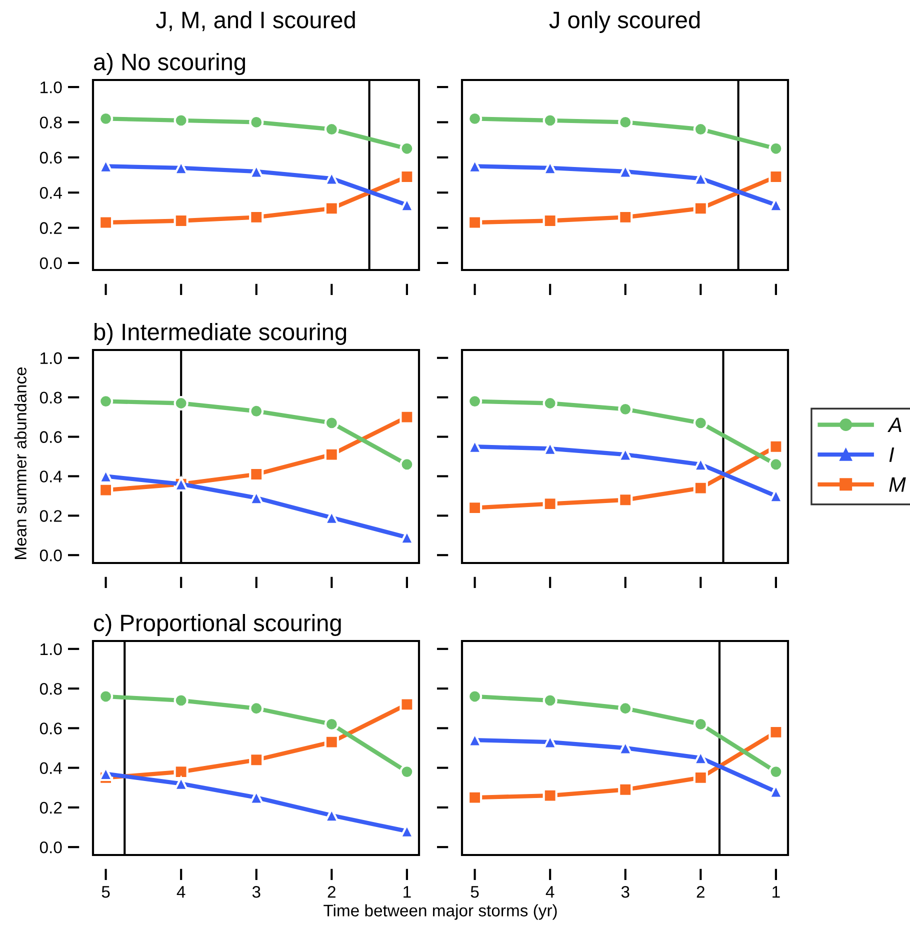 The height and width of the screenshot is (927, 910). What do you see at coordinates (891, 455) in the screenshot?
I see `legend-label: I` at bounding box center [891, 455].